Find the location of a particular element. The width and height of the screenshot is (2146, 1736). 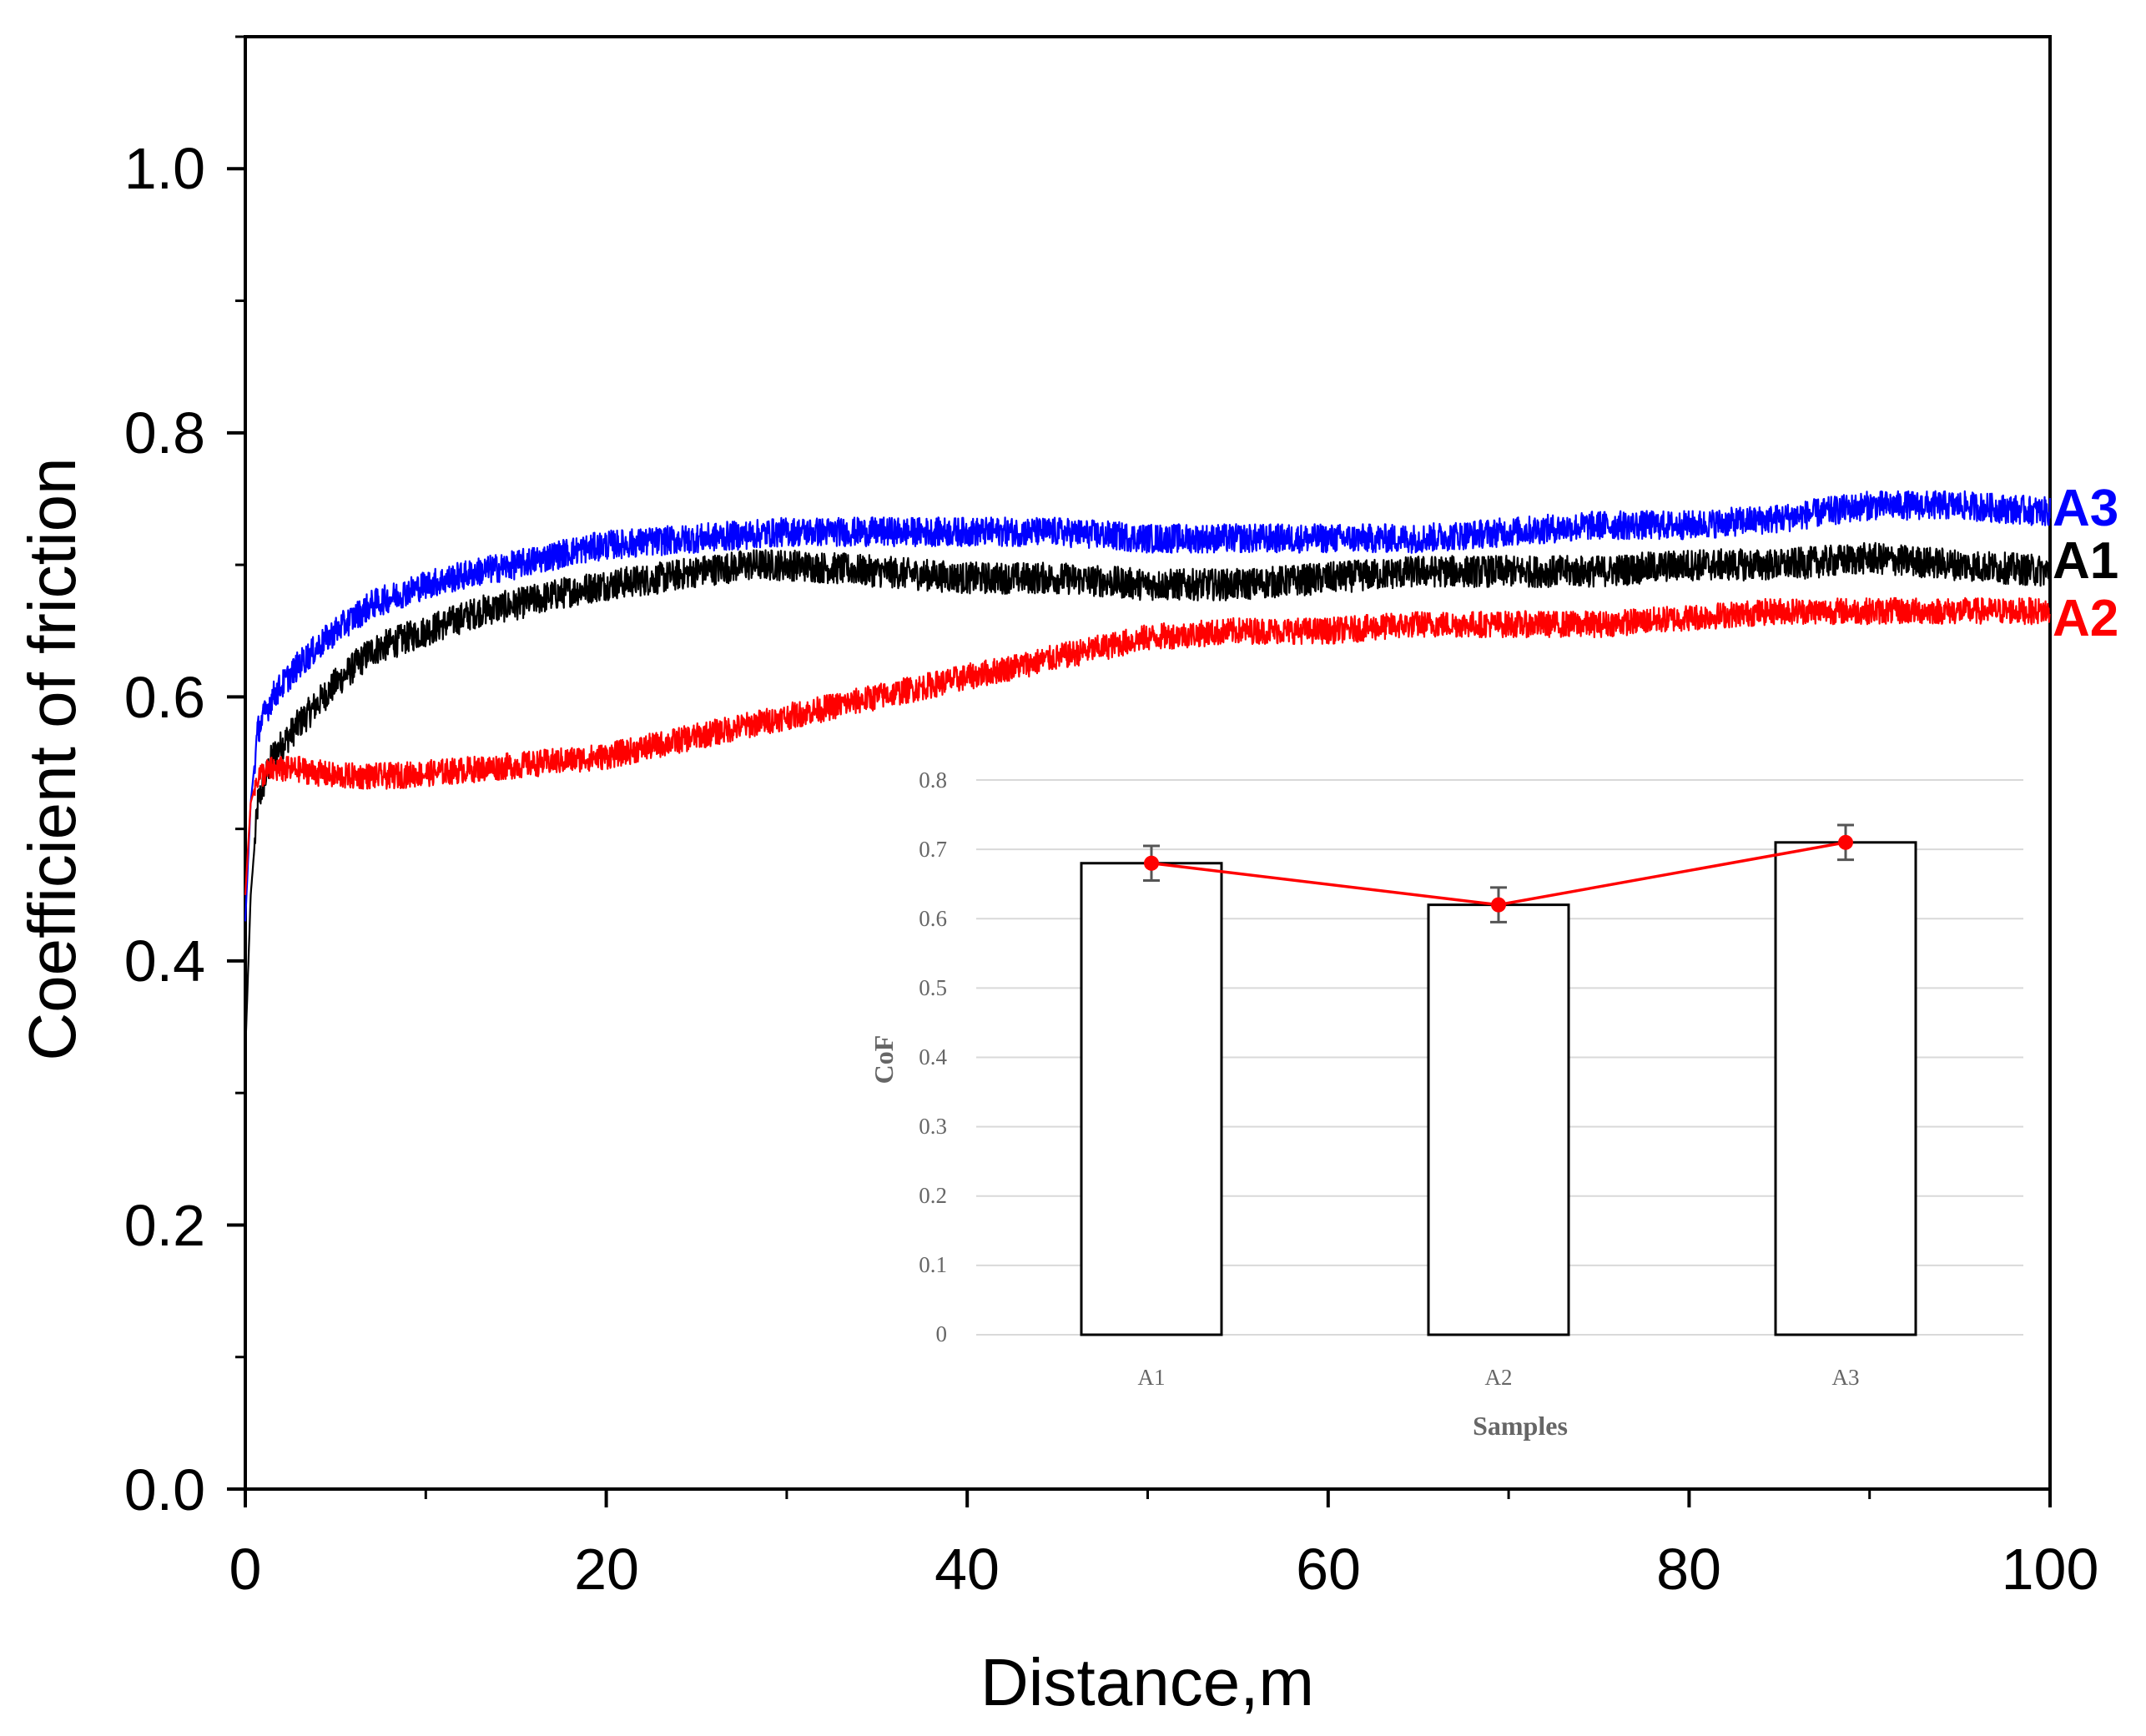

inset-marker-a3 is located at coordinates (1845, 842).